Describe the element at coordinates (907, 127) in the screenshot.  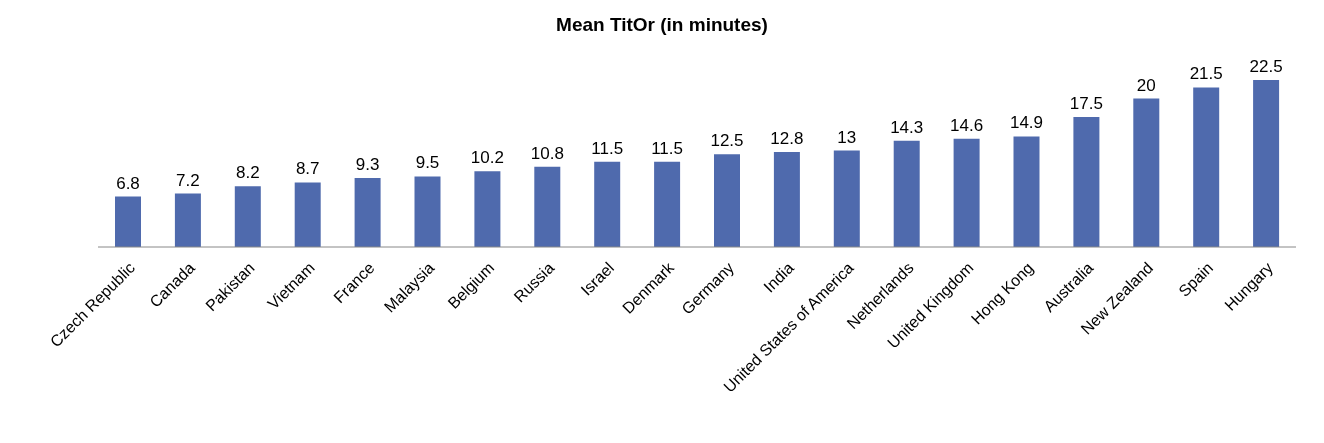
I see `data-label: 14.3` at that location.